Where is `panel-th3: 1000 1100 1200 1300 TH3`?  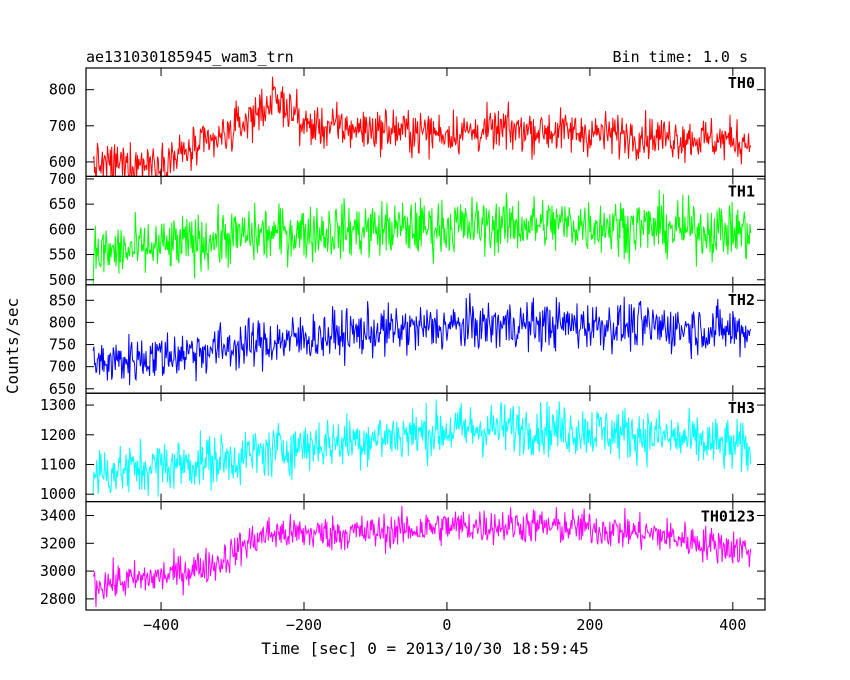
panel-th3: 1000 1100 1200 1300 TH3 is located at coordinates (403, 447).